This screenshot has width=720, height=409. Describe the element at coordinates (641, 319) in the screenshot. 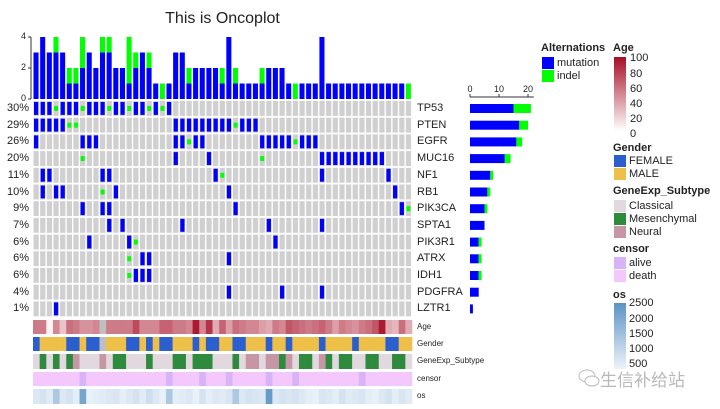

I see `legend-os-tick: 2000` at that location.